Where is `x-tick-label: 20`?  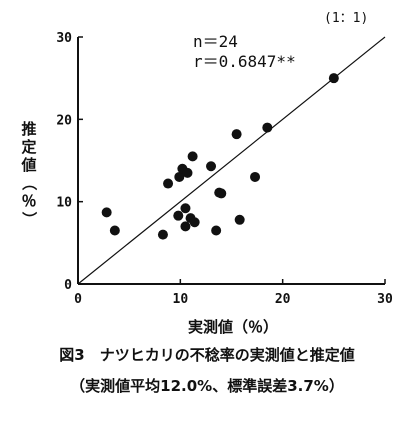 x-tick-label: 20 is located at coordinates (283, 299).